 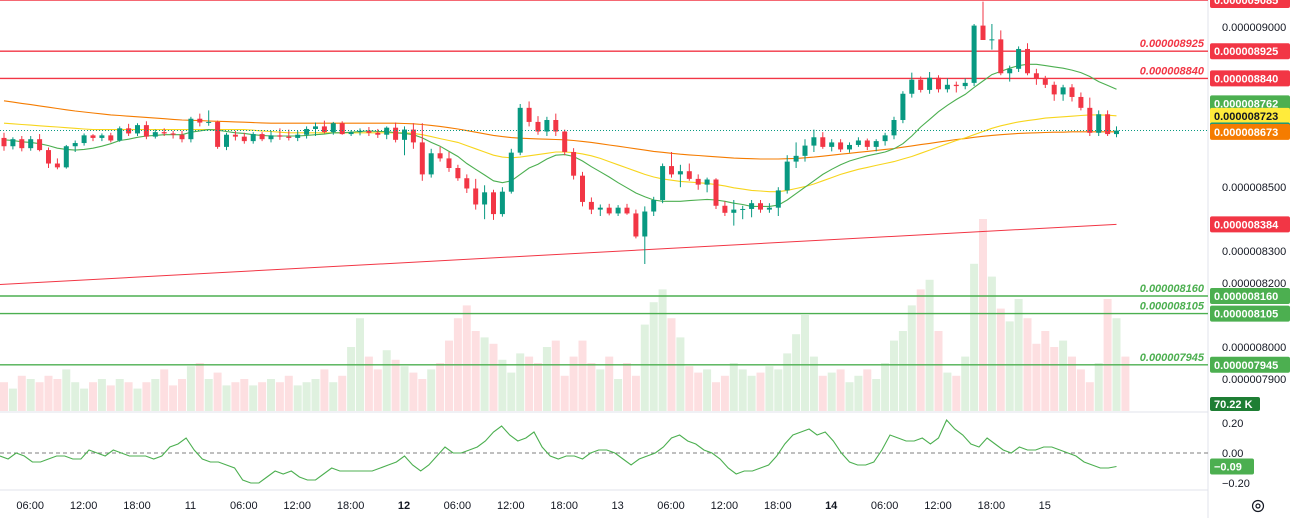 What do you see at coordinates (1250, 103) in the screenshot?
I see `price-tag: 0.000008762` at bounding box center [1250, 103].